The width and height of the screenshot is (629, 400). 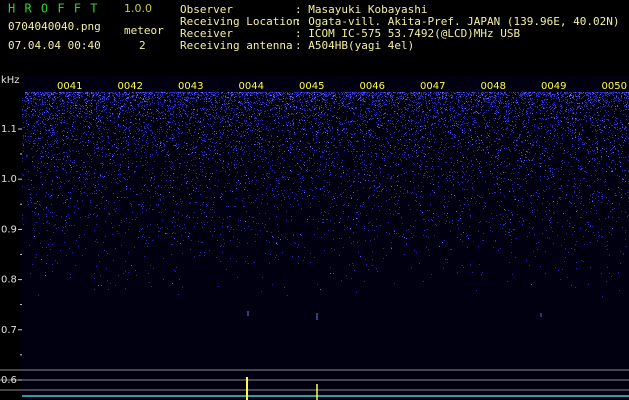 What do you see at coordinates (236, 45) in the screenshot?
I see `info-label: Receiving antenna` at bounding box center [236, 45].